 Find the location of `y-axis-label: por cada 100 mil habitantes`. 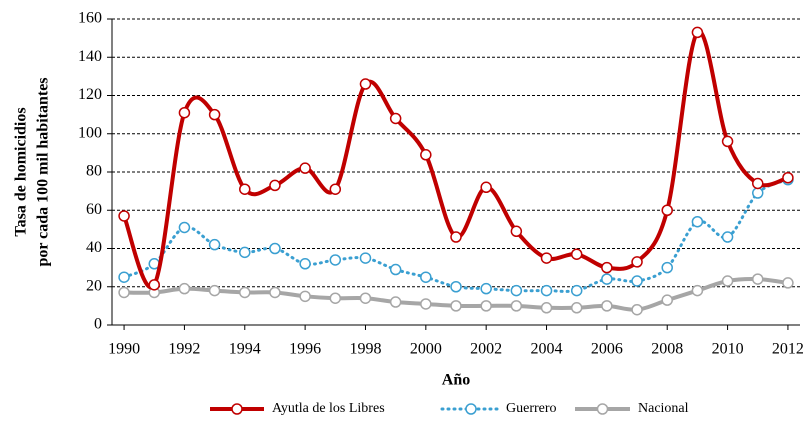

y-axis-label: por cada 100 mil habitantes is located at coordinates (43, 171).